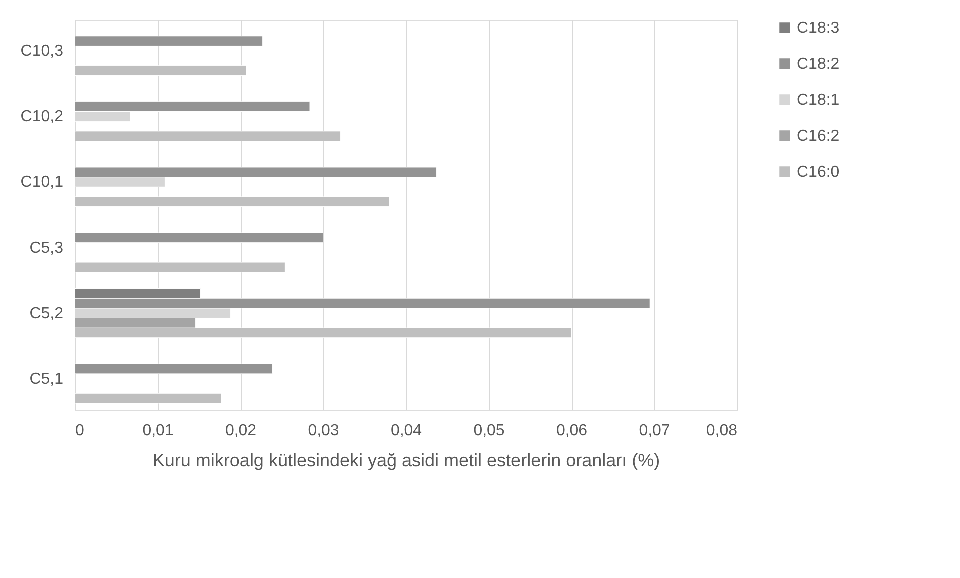  Describe the element at coordinates (489, 431) in the screenshot. I see `x-tick-label: 0,05` at that location.